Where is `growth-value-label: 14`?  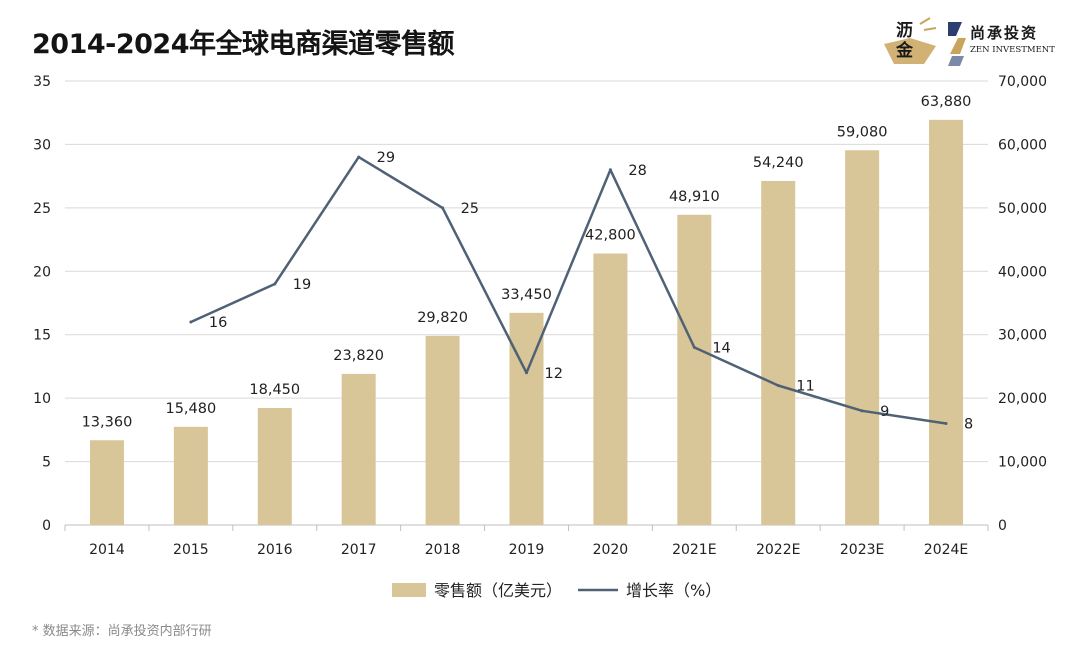
growth-value-label: 14 is located at coordinates (721, 348).